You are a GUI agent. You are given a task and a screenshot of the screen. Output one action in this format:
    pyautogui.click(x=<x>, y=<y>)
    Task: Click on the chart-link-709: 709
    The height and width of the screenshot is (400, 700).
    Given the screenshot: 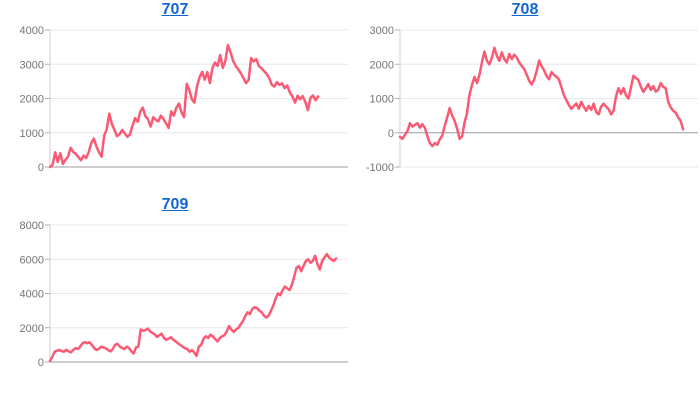 What is the action you would take?
    pyautogui.click(x=175, y=204)
    